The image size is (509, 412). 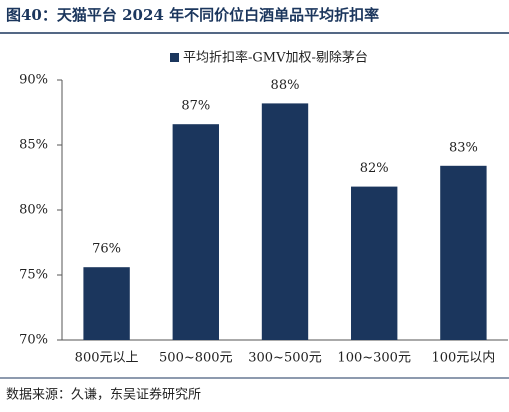 What do you see at coordinates (196, 358) in the screenshot?
I see `x-tick-label: 500~800元` at bounding box center [196, 358].